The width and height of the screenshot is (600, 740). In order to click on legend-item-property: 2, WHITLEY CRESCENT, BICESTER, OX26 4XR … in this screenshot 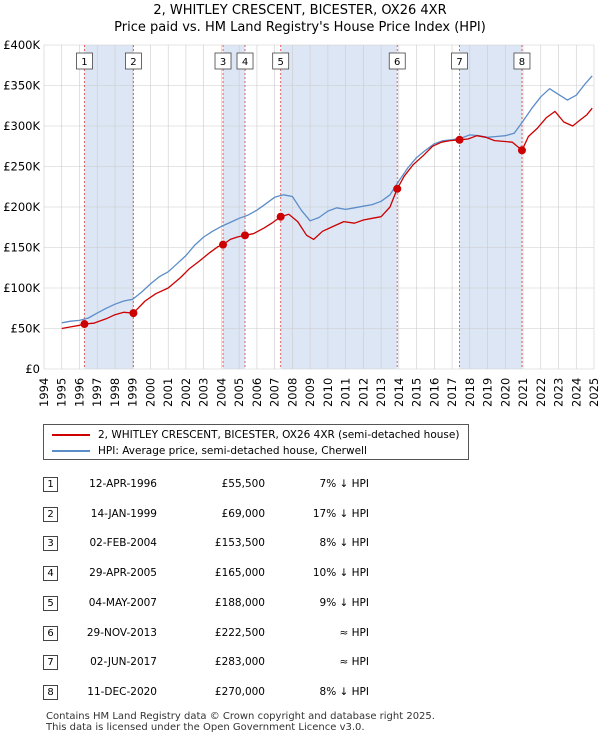, I will do `click(251, 435)`.